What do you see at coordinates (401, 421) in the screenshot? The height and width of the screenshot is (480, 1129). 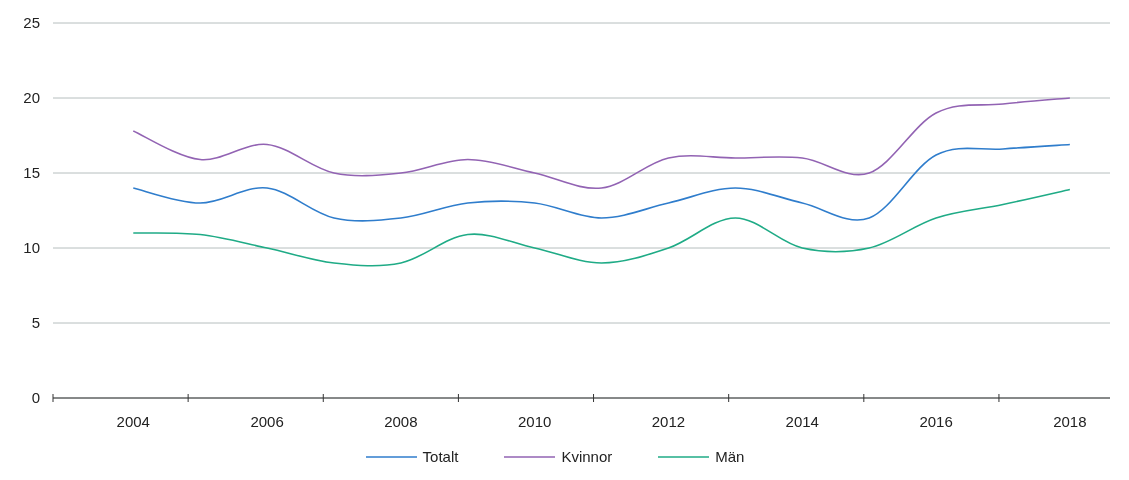 I see `x-tick-label: 2008` at bounding box center [401, 421].